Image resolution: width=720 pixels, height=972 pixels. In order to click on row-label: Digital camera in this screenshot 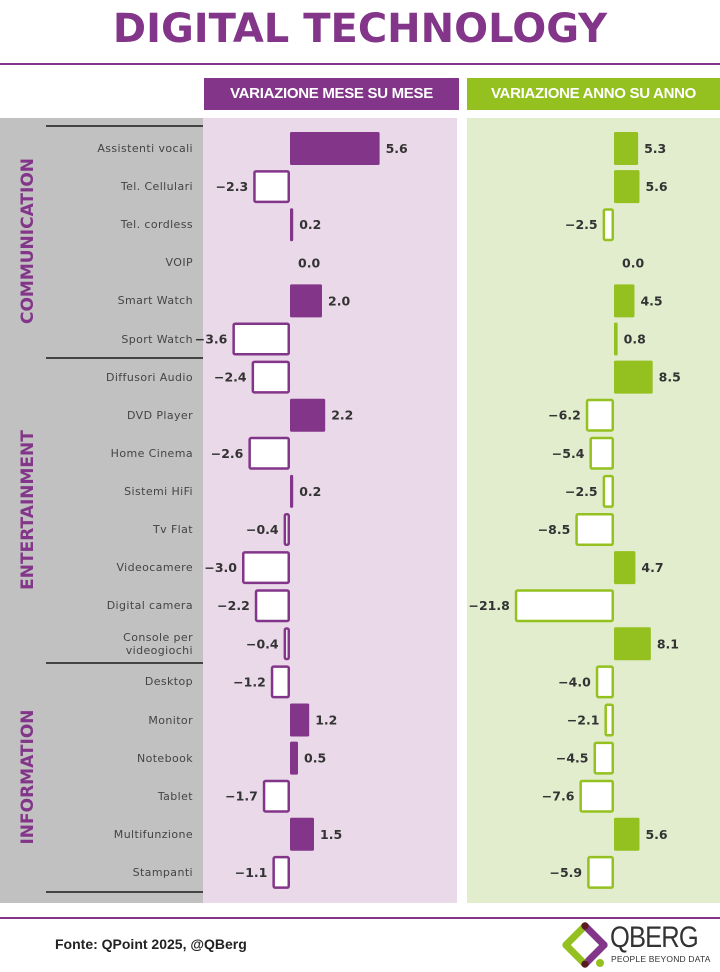, I will do `click(149, 606)`.